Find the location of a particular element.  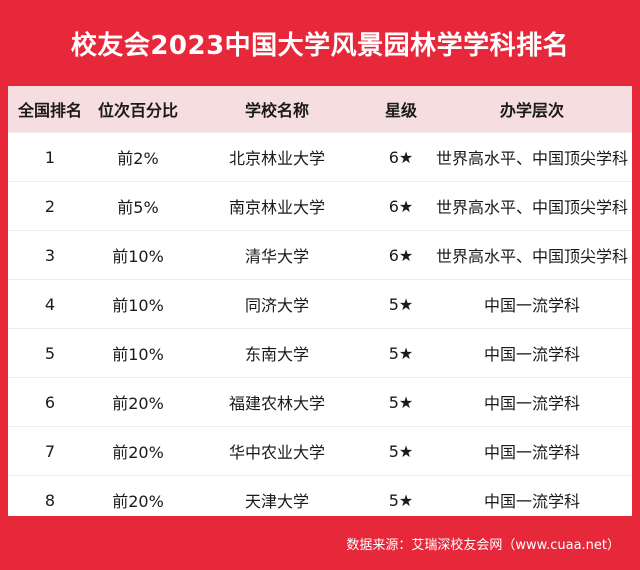

cell-percentile: 前2% is located at coordinates (138, 158).